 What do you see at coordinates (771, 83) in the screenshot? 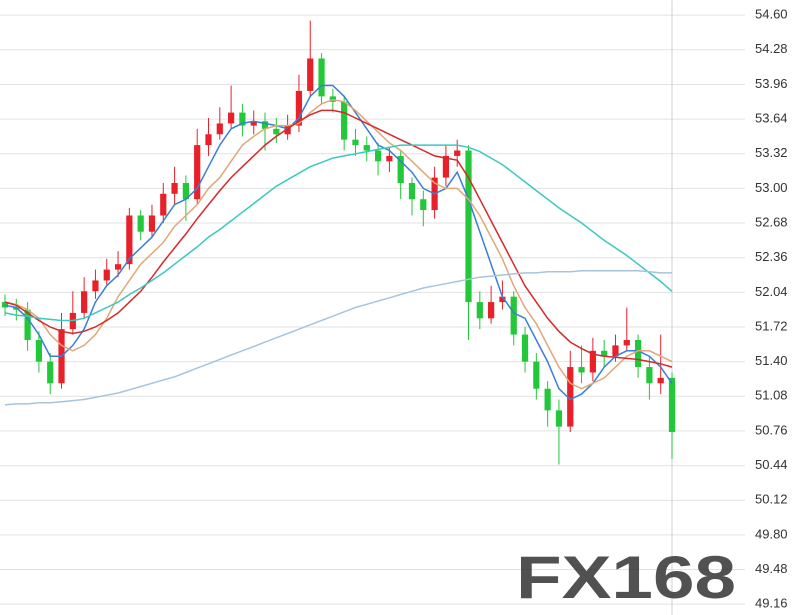
I see `y-tick-label: 53.96` at bounding box center [771, 83].